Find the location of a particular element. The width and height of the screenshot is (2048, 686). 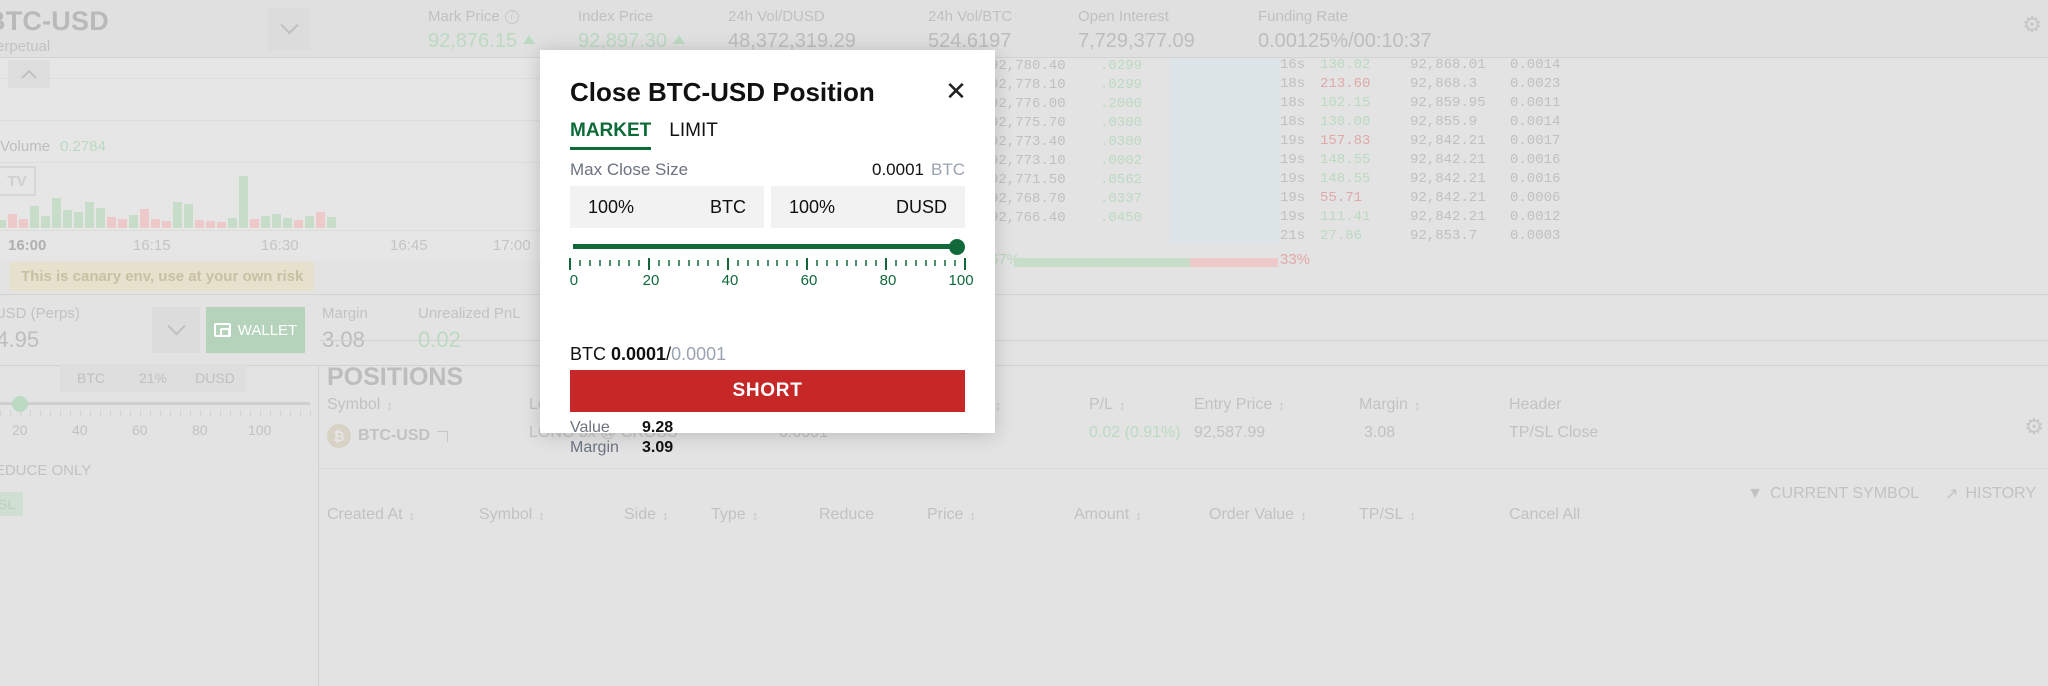

size-input-btc-currency: BTC is located at coordinates (728, 206).